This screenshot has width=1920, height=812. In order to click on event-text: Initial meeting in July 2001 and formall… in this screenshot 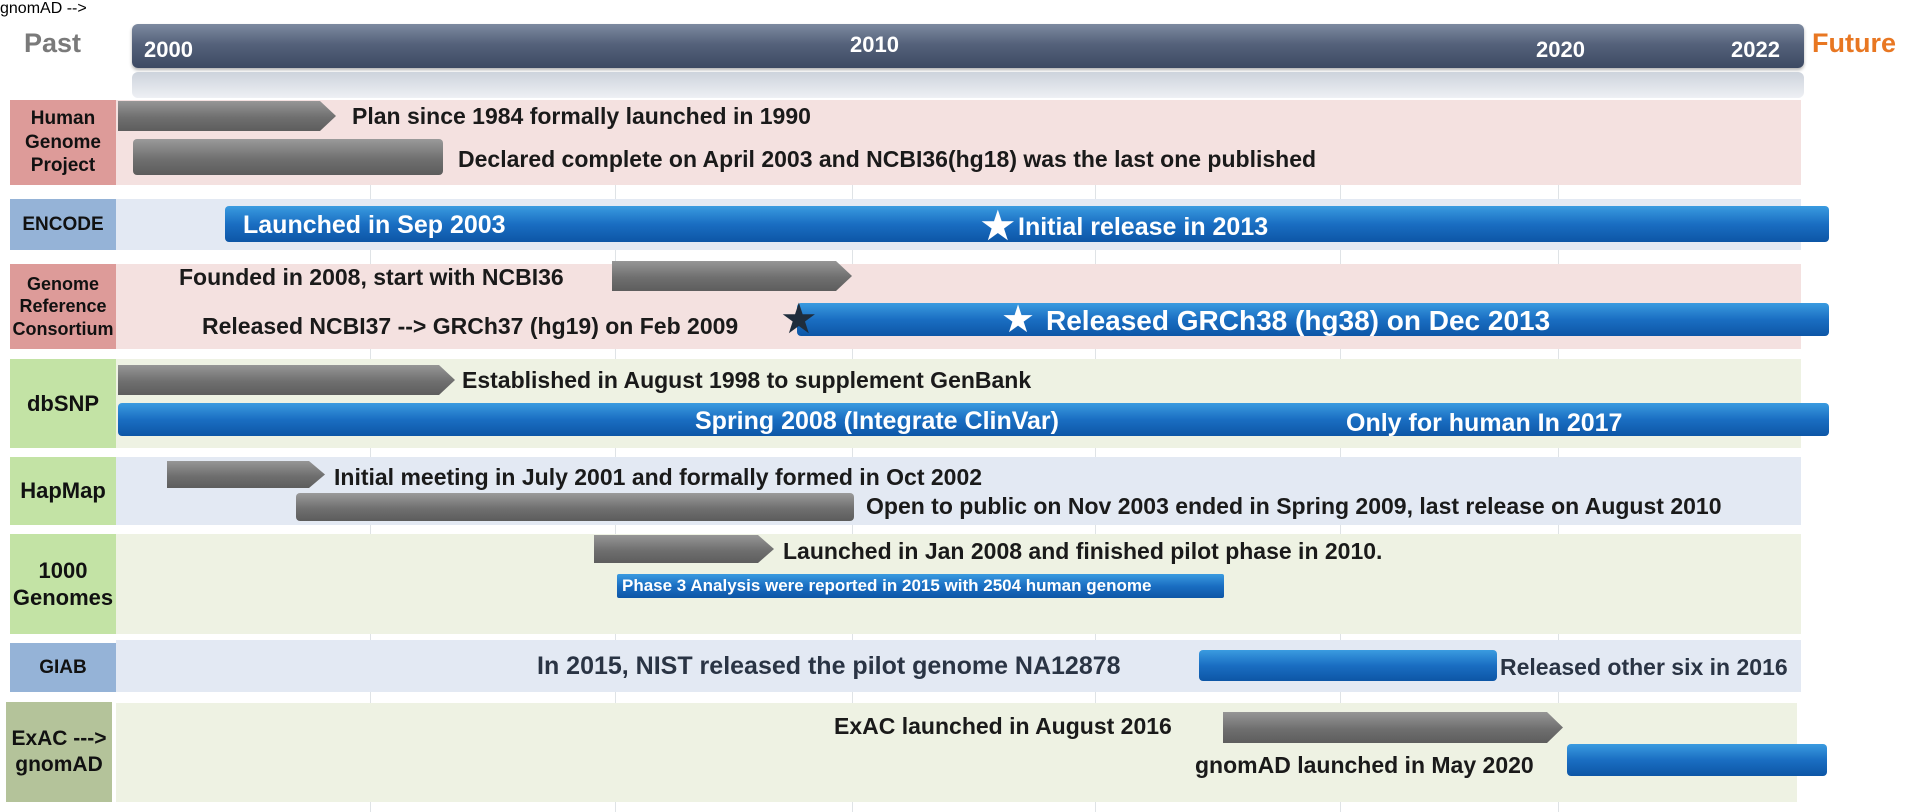, I will do `click(658, 477)`.